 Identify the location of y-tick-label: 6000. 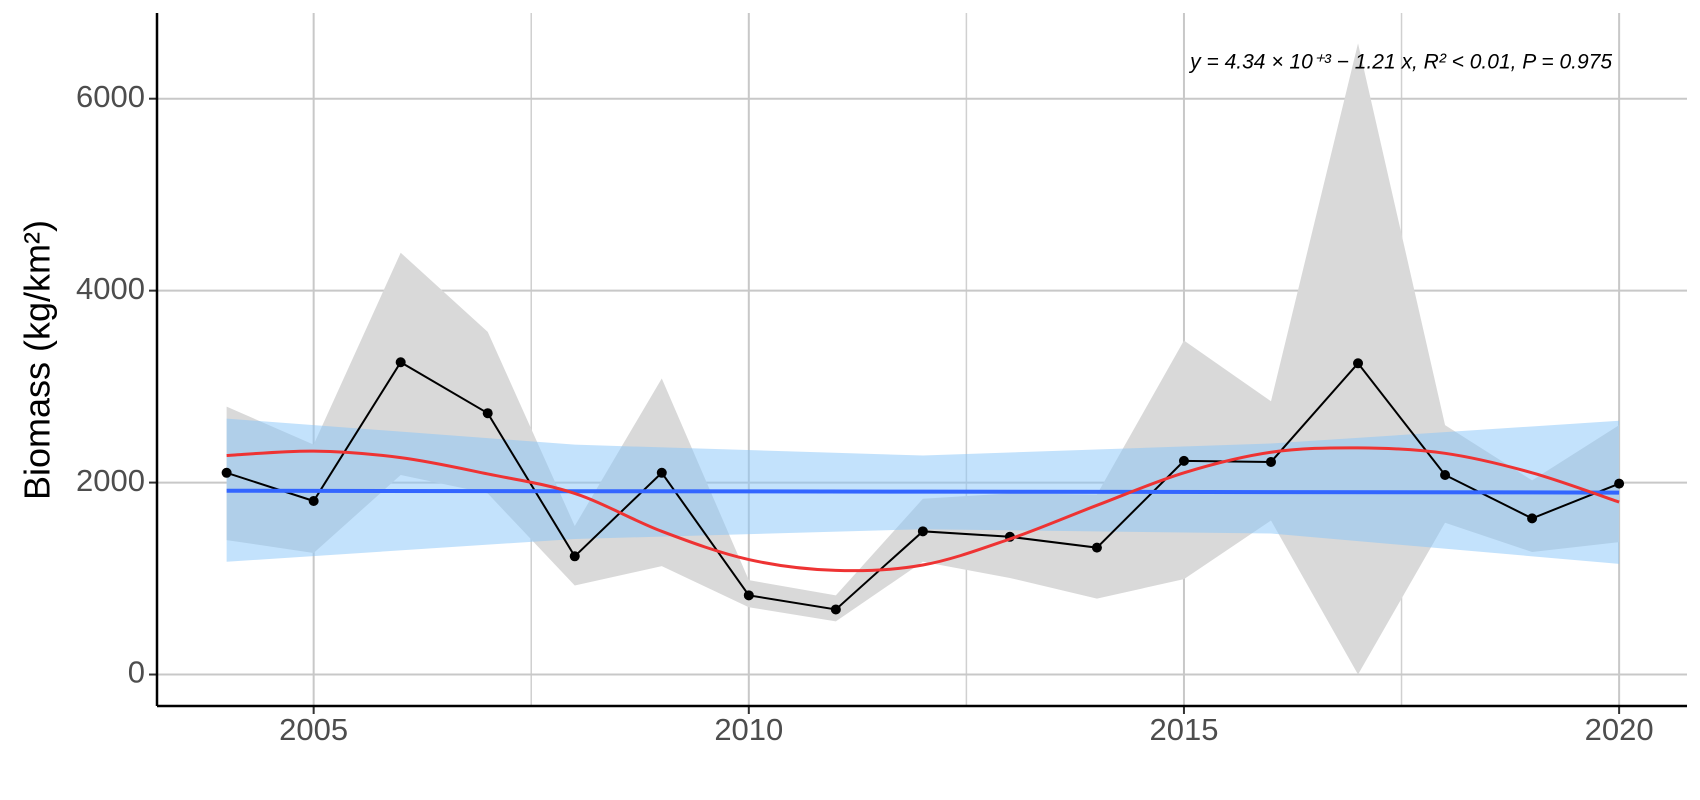
(110, 96).